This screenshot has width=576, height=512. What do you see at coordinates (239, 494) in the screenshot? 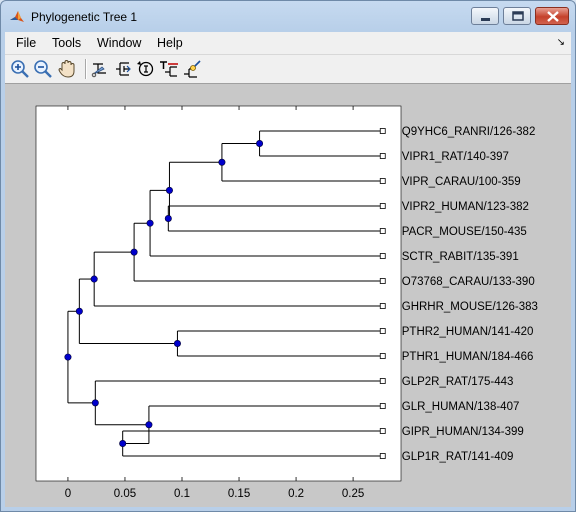
I see `x-axis-tick-label: 0.15` at bounding box center [239, 494].